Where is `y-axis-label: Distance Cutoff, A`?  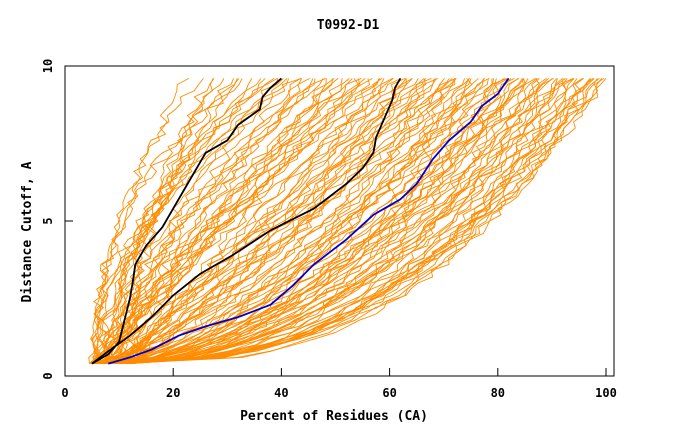 y-axis-label: Distance Cutoff, A is located at coordinates (27, 231).